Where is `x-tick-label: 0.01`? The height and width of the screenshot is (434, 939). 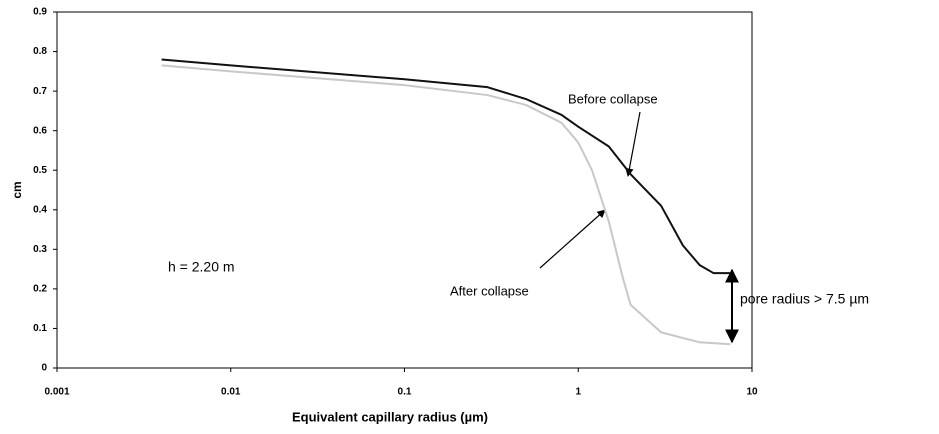
x-tick-label: 0.01 is located at coordinates (231, 392).